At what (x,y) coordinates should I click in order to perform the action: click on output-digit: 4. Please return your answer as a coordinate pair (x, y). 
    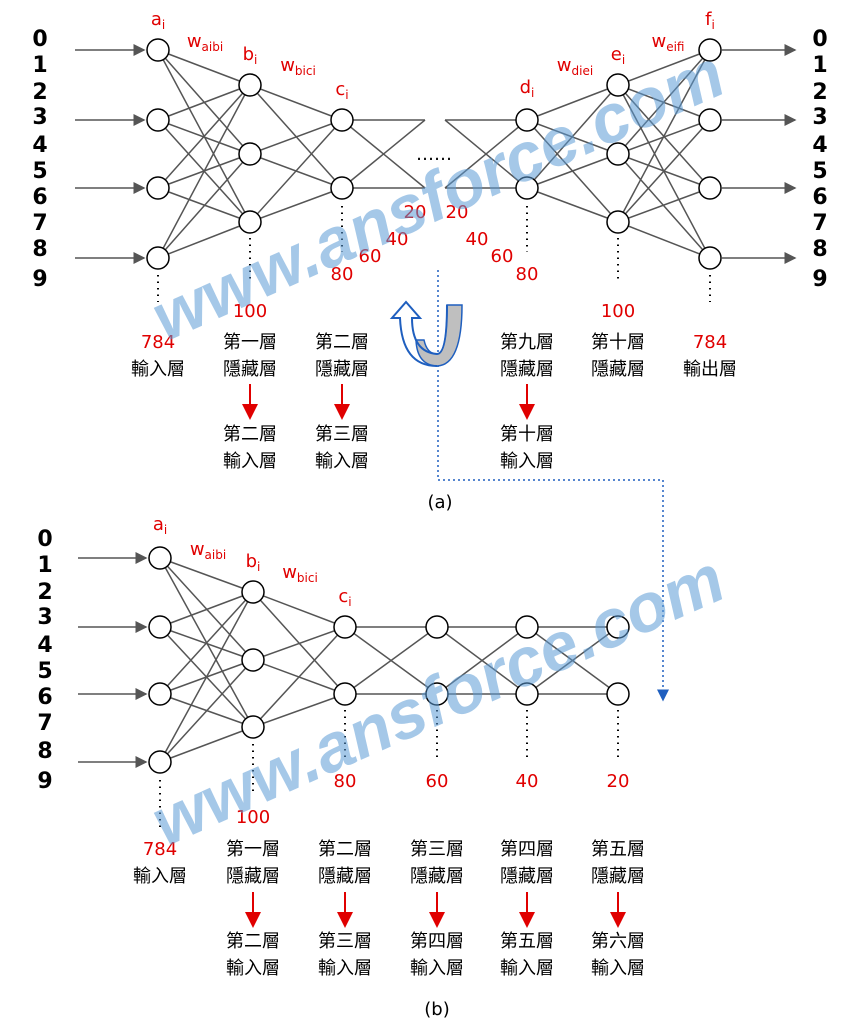
    Looking at the image, I should click on (819, 145).